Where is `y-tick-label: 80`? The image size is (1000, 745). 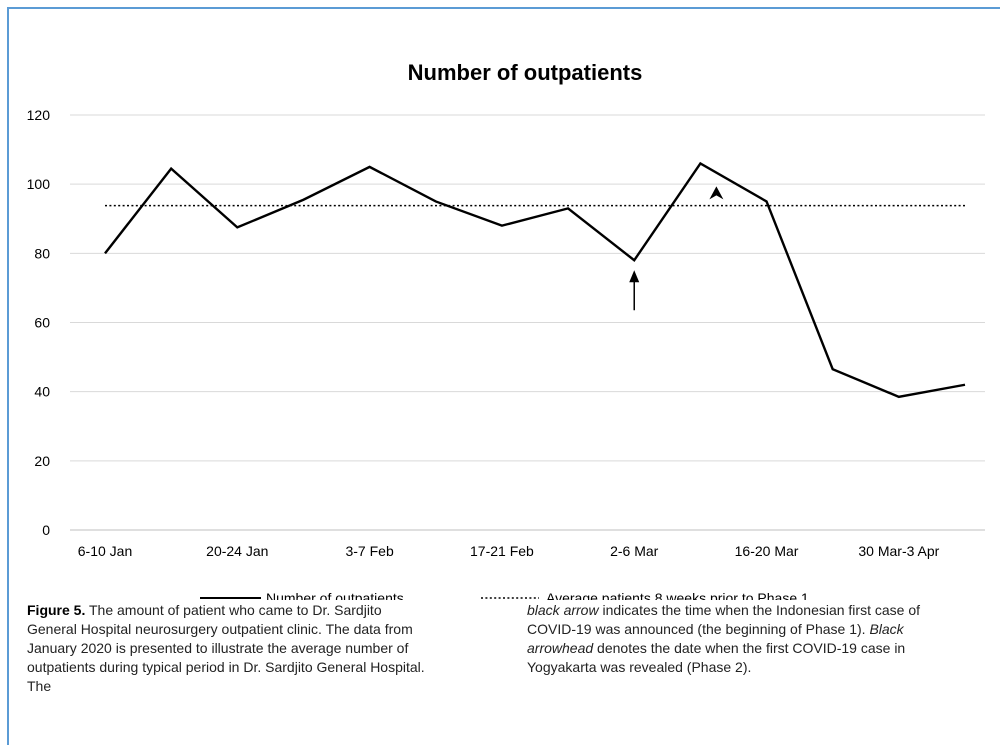 y-tick-label: 80 is located at coordinates (42, 253).